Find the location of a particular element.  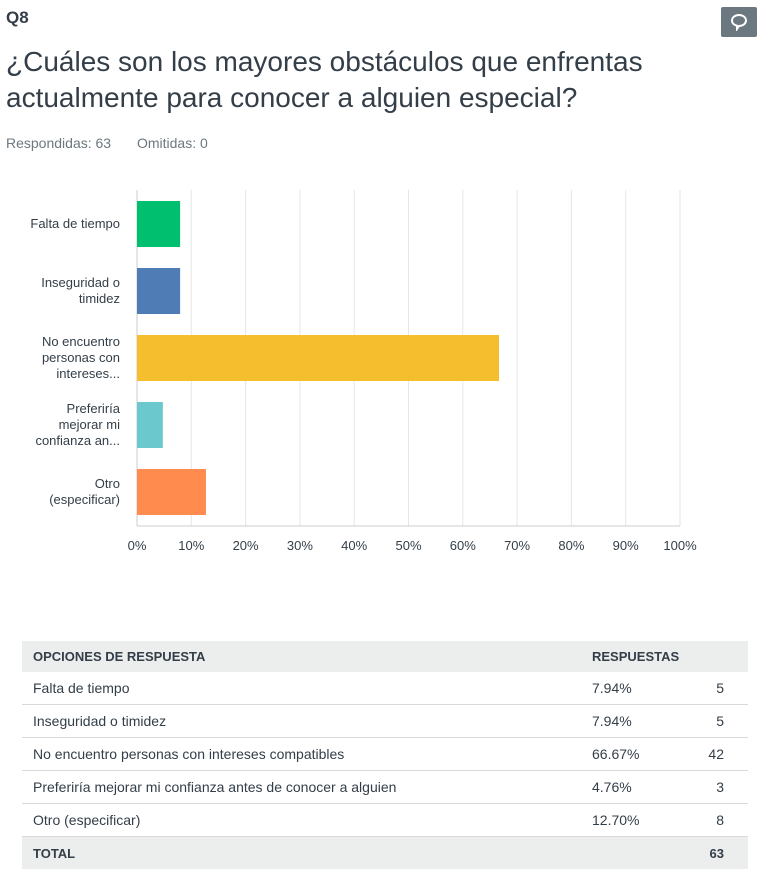

table-row: Inseguridad o timidez 7.94% 5 is located at coordinates (385, 721).